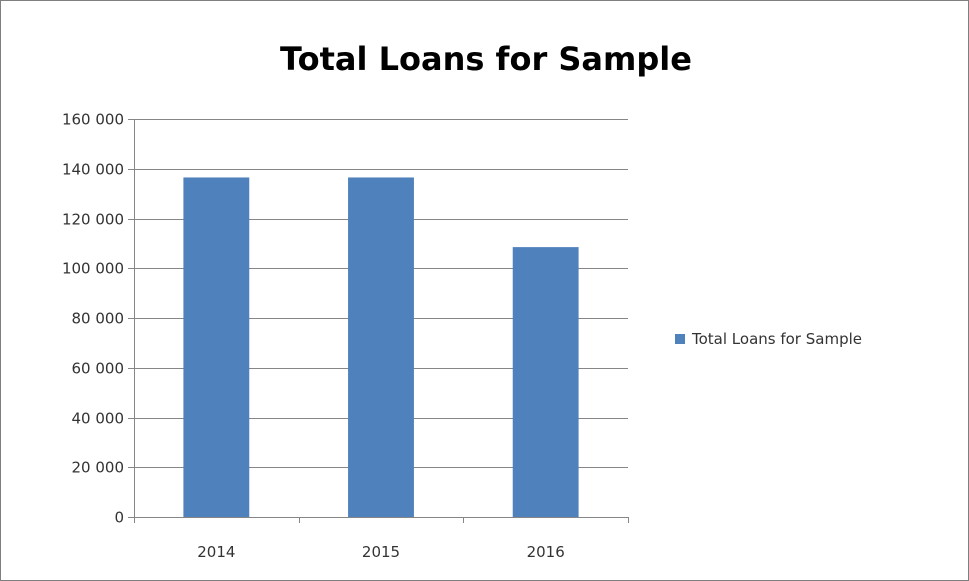 This screenshot has width=969, height=581. I want to click on legend: Total Loans for Sample, so click(768, 339).